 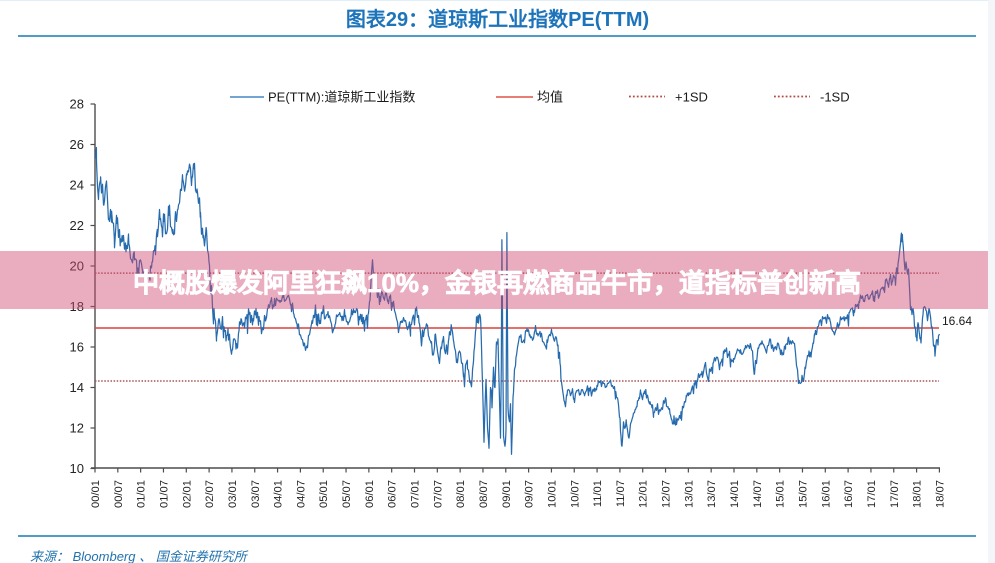 What do you see at coordinates (461, 494) in the screenshot?
I see `svg-text: 08/01` at bounding box center [461, 494].